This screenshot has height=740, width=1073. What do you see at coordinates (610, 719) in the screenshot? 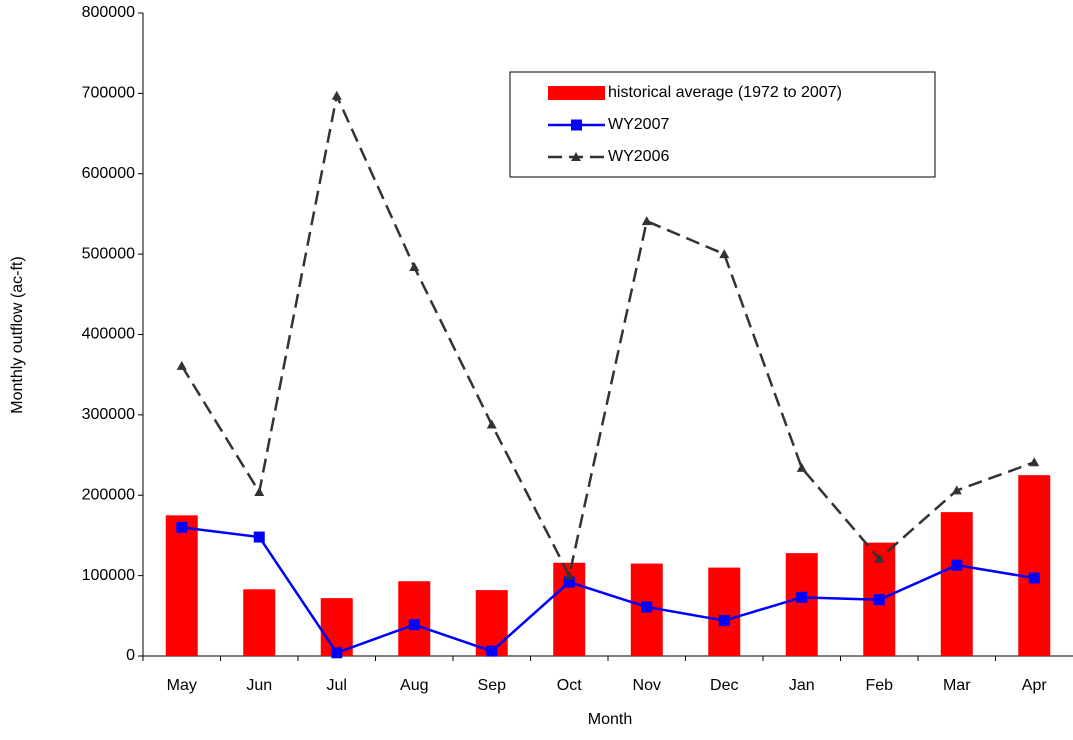
I see `x-axis-label: Month` at bounding box center [610, 719].